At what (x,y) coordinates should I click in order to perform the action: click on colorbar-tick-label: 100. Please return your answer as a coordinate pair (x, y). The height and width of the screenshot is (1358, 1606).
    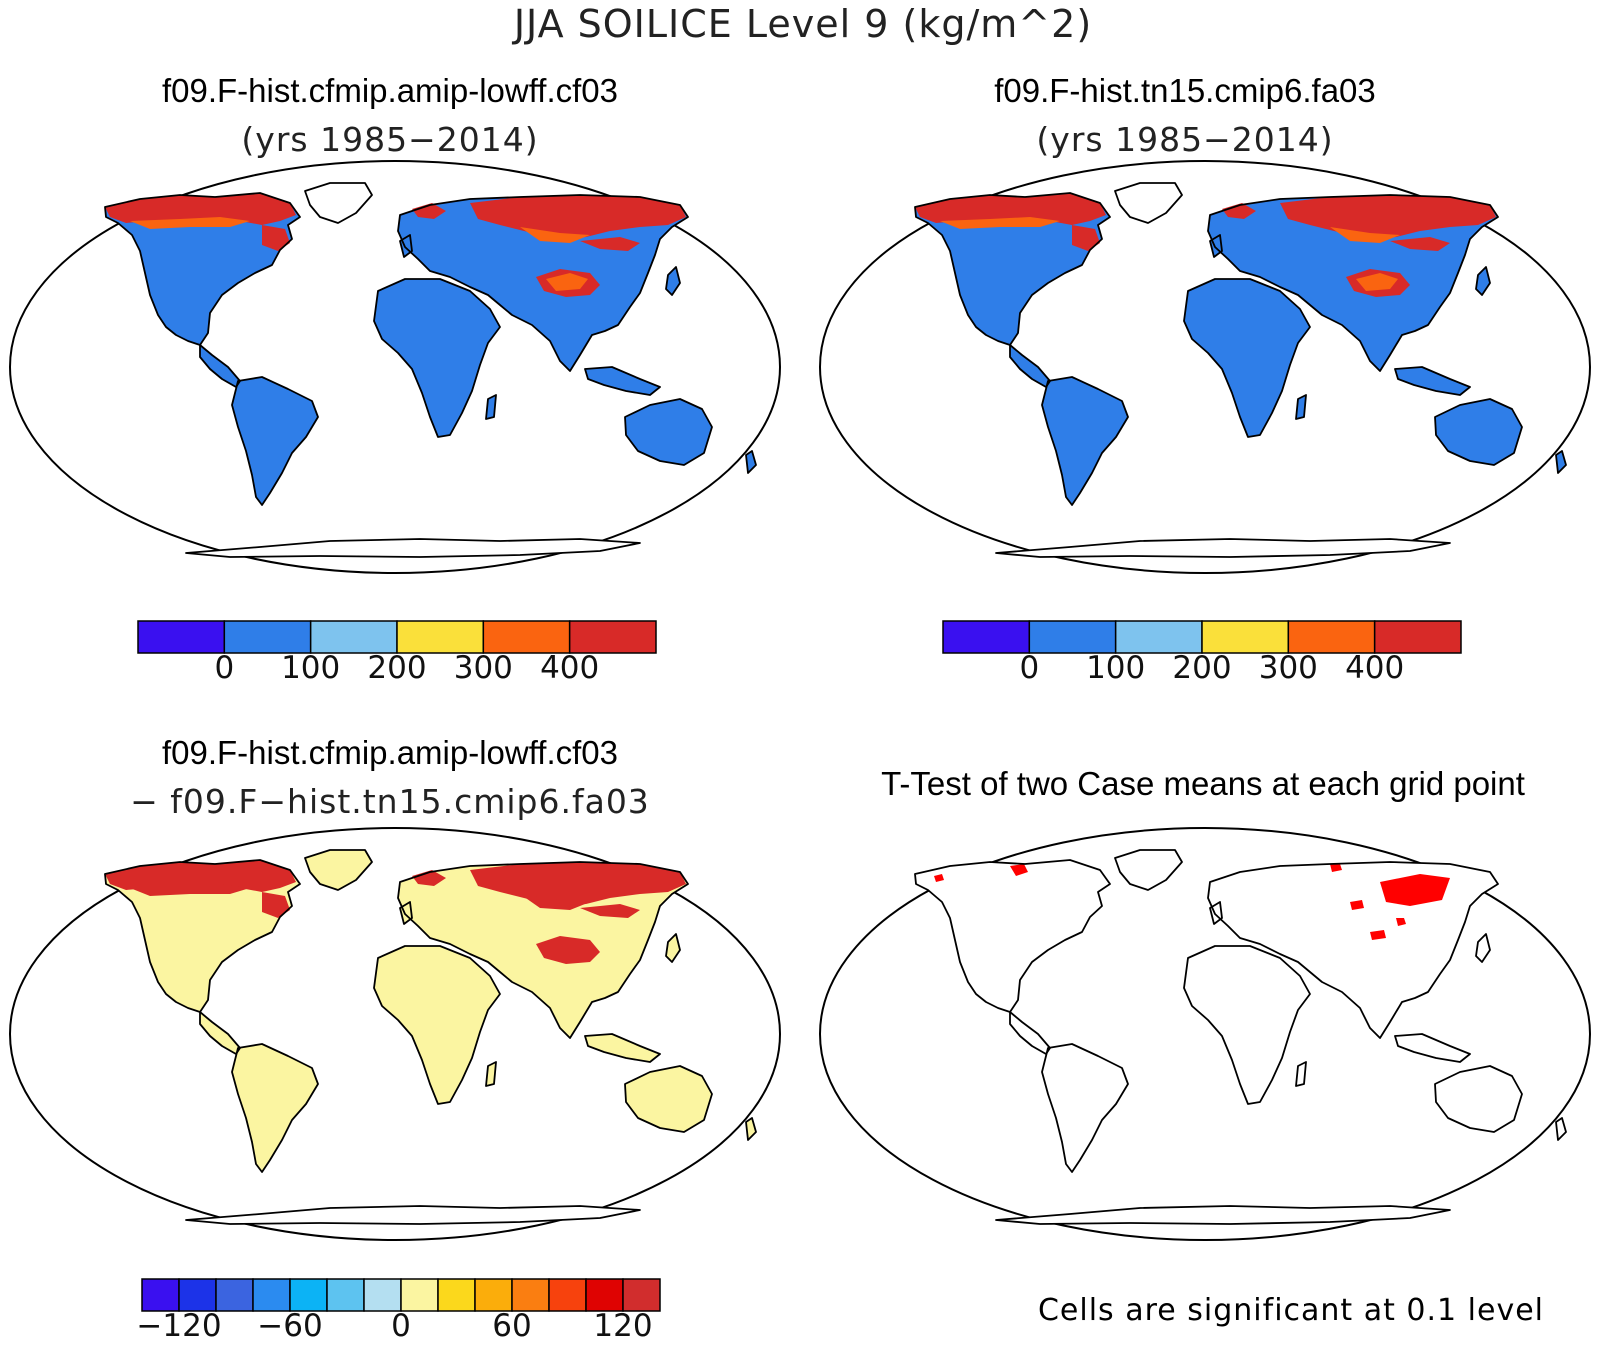
    Looking at the image, I should click on (310, 668).